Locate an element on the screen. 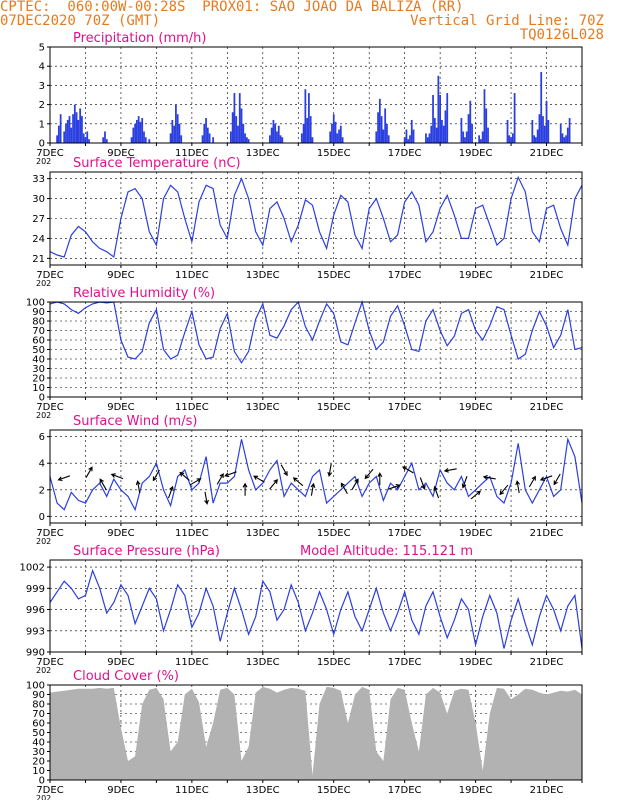  humidity-xtick-label: 7DEC is located at coordinates (49, 407).